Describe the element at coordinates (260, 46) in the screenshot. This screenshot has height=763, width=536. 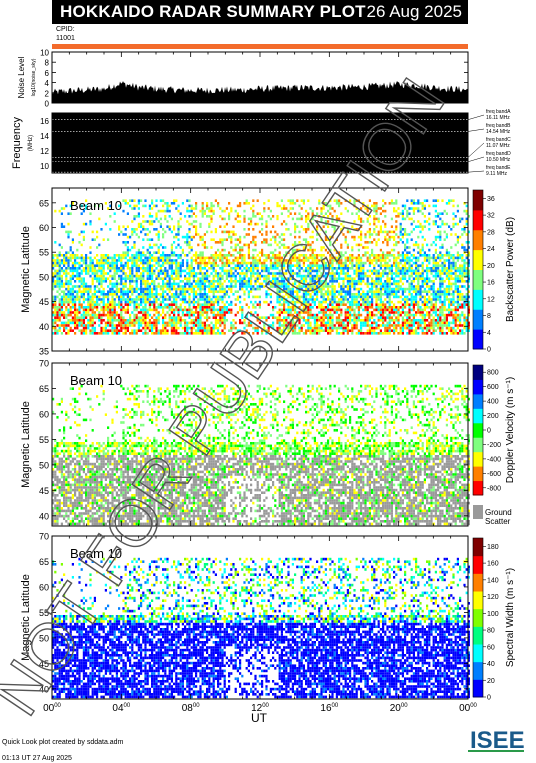
I see `cpid-bar` at that location.